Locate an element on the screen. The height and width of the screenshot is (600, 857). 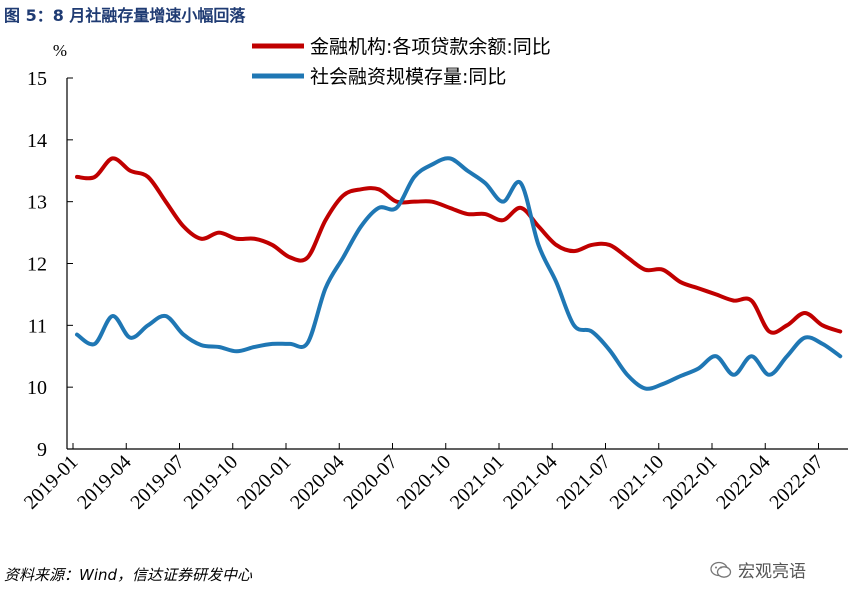
x-tick-label: 2019-01 is located at coordinates (51, 482).